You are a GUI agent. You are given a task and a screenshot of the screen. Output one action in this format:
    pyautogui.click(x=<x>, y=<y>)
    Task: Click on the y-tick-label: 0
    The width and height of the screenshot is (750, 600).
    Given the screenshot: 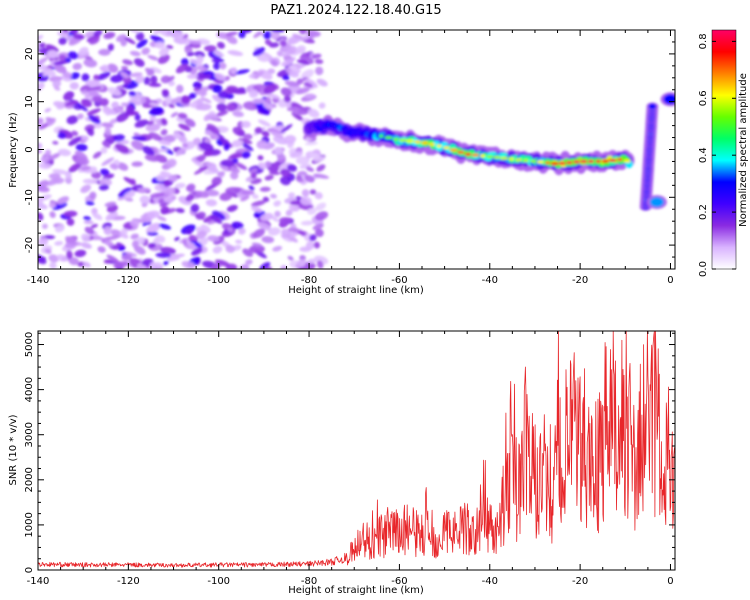 What is the action you would take?
    pyautogui.click(x=29, y=570)
    